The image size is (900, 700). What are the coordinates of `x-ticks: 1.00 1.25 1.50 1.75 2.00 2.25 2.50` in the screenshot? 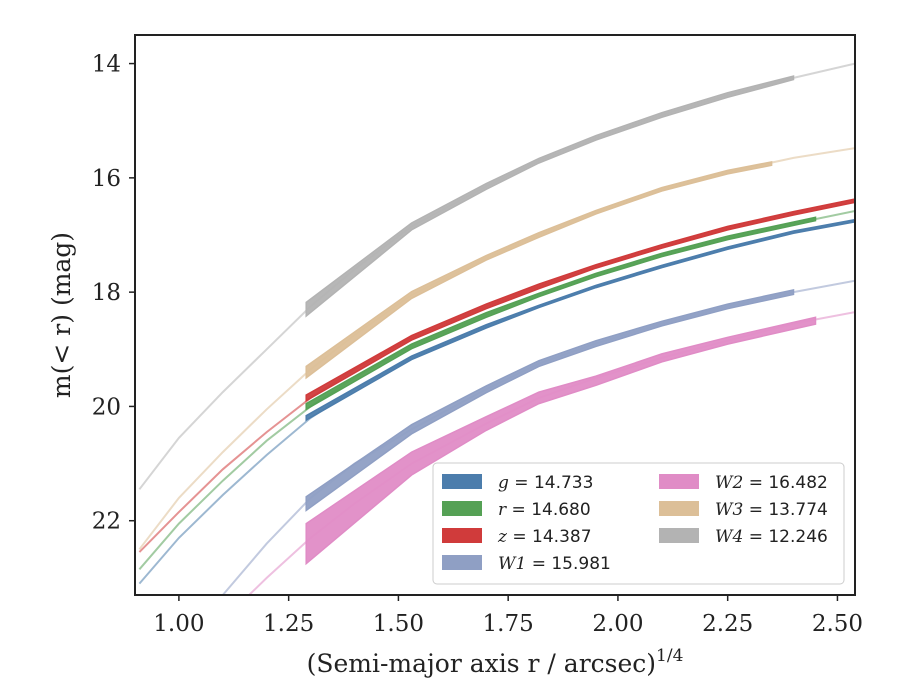 It's located at (508, 616).